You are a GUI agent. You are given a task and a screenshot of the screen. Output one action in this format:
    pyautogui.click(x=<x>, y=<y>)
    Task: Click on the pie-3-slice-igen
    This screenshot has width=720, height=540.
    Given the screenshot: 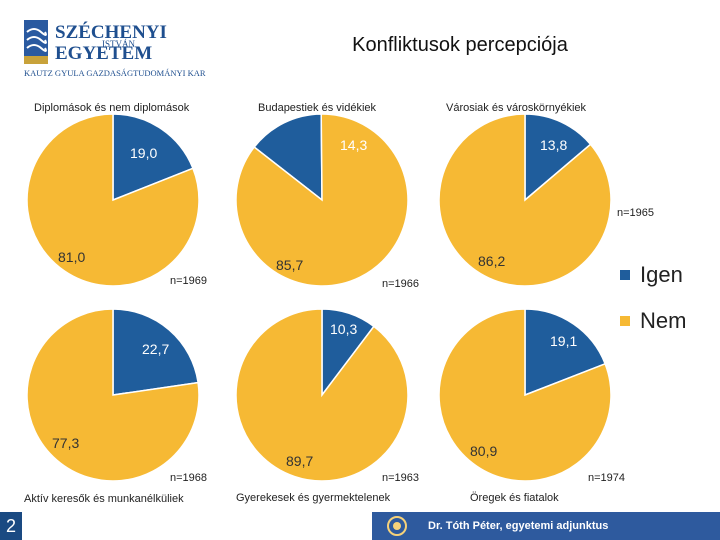 What is the action you would take?
    pyautogui.click(x=558, y=157)
    